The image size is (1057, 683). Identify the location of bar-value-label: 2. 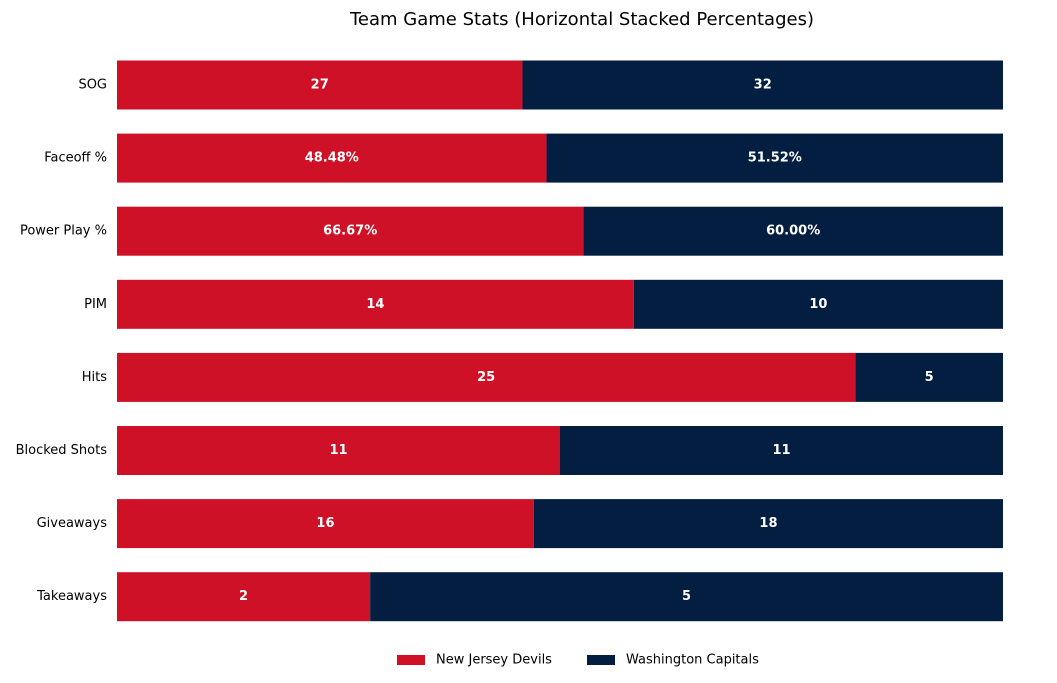
(243, 596).